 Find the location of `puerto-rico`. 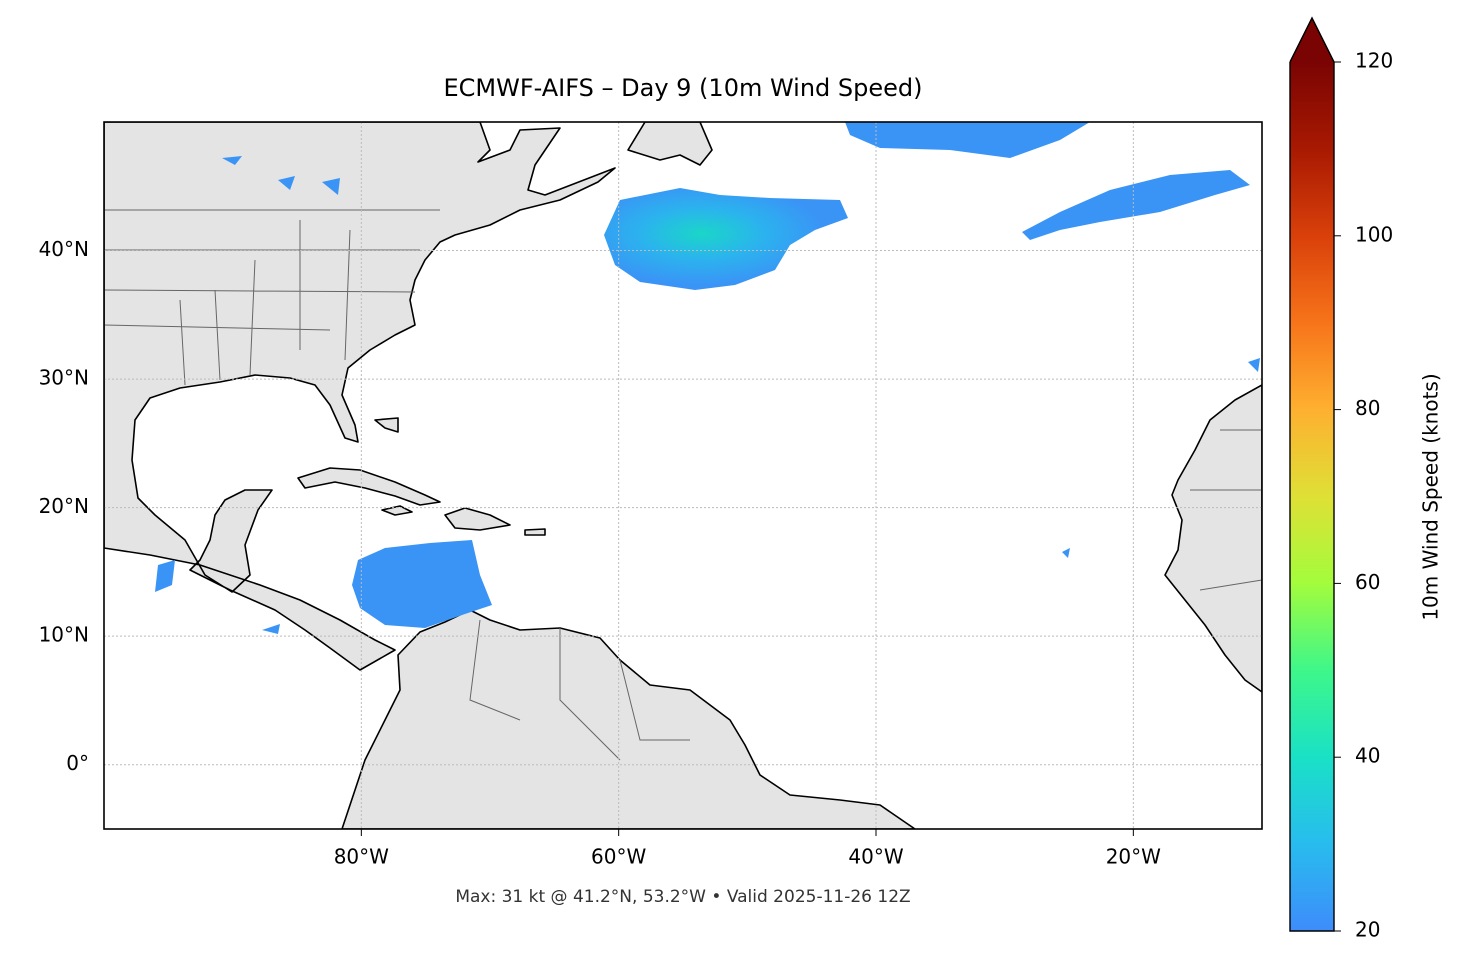

puerto-rico is located at coordinates (535, 532).